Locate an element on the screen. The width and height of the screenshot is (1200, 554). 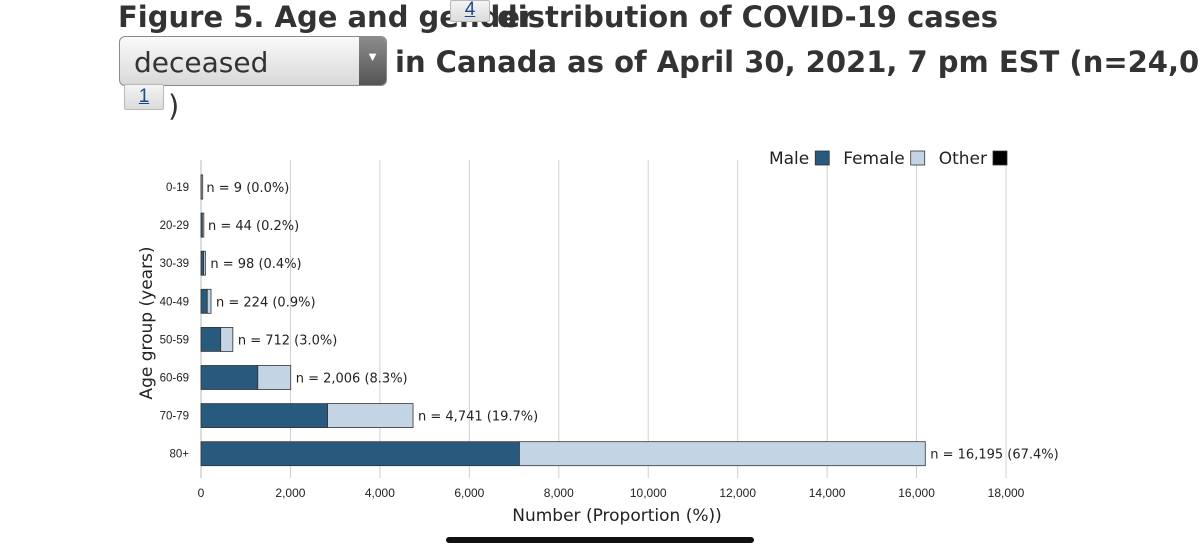
y-category-label: 0-19 is located at coordinates (177, 188).